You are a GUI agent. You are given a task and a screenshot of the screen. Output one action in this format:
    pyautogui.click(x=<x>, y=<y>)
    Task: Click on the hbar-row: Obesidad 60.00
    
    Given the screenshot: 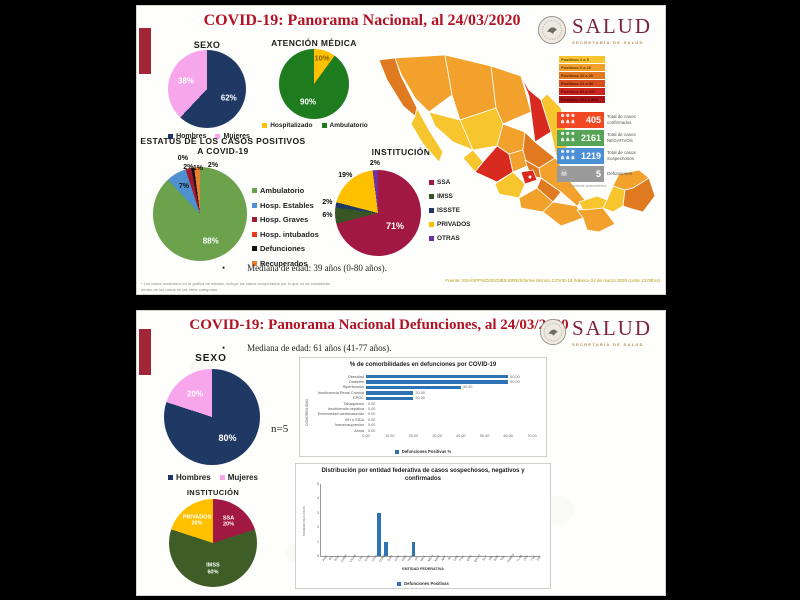 What is the action you would take?
    pyautogui.click(x=420, y=376)
    